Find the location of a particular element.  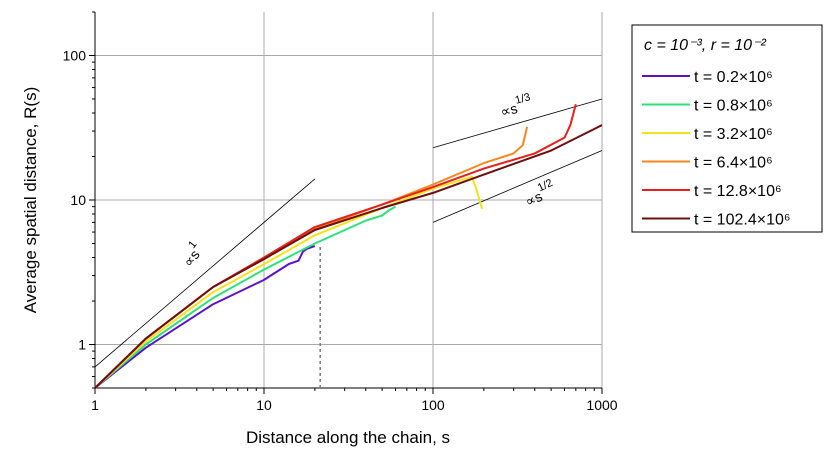

x-axis-title: Distance along the chain, s is located at coordinates (348, 437).